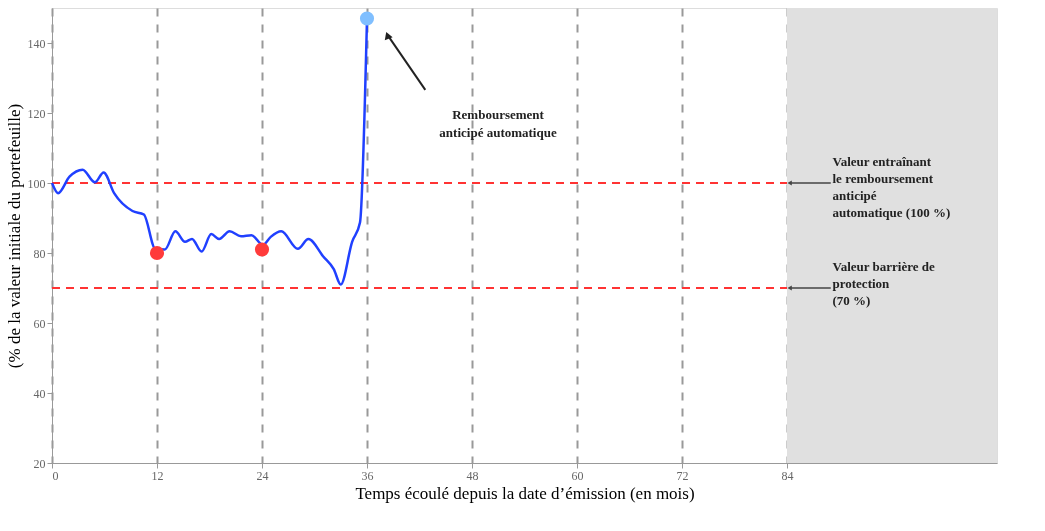  Describe the element at coordinates (36, 183) in the screenshot. I see `y-tick-label: 100` at that location.